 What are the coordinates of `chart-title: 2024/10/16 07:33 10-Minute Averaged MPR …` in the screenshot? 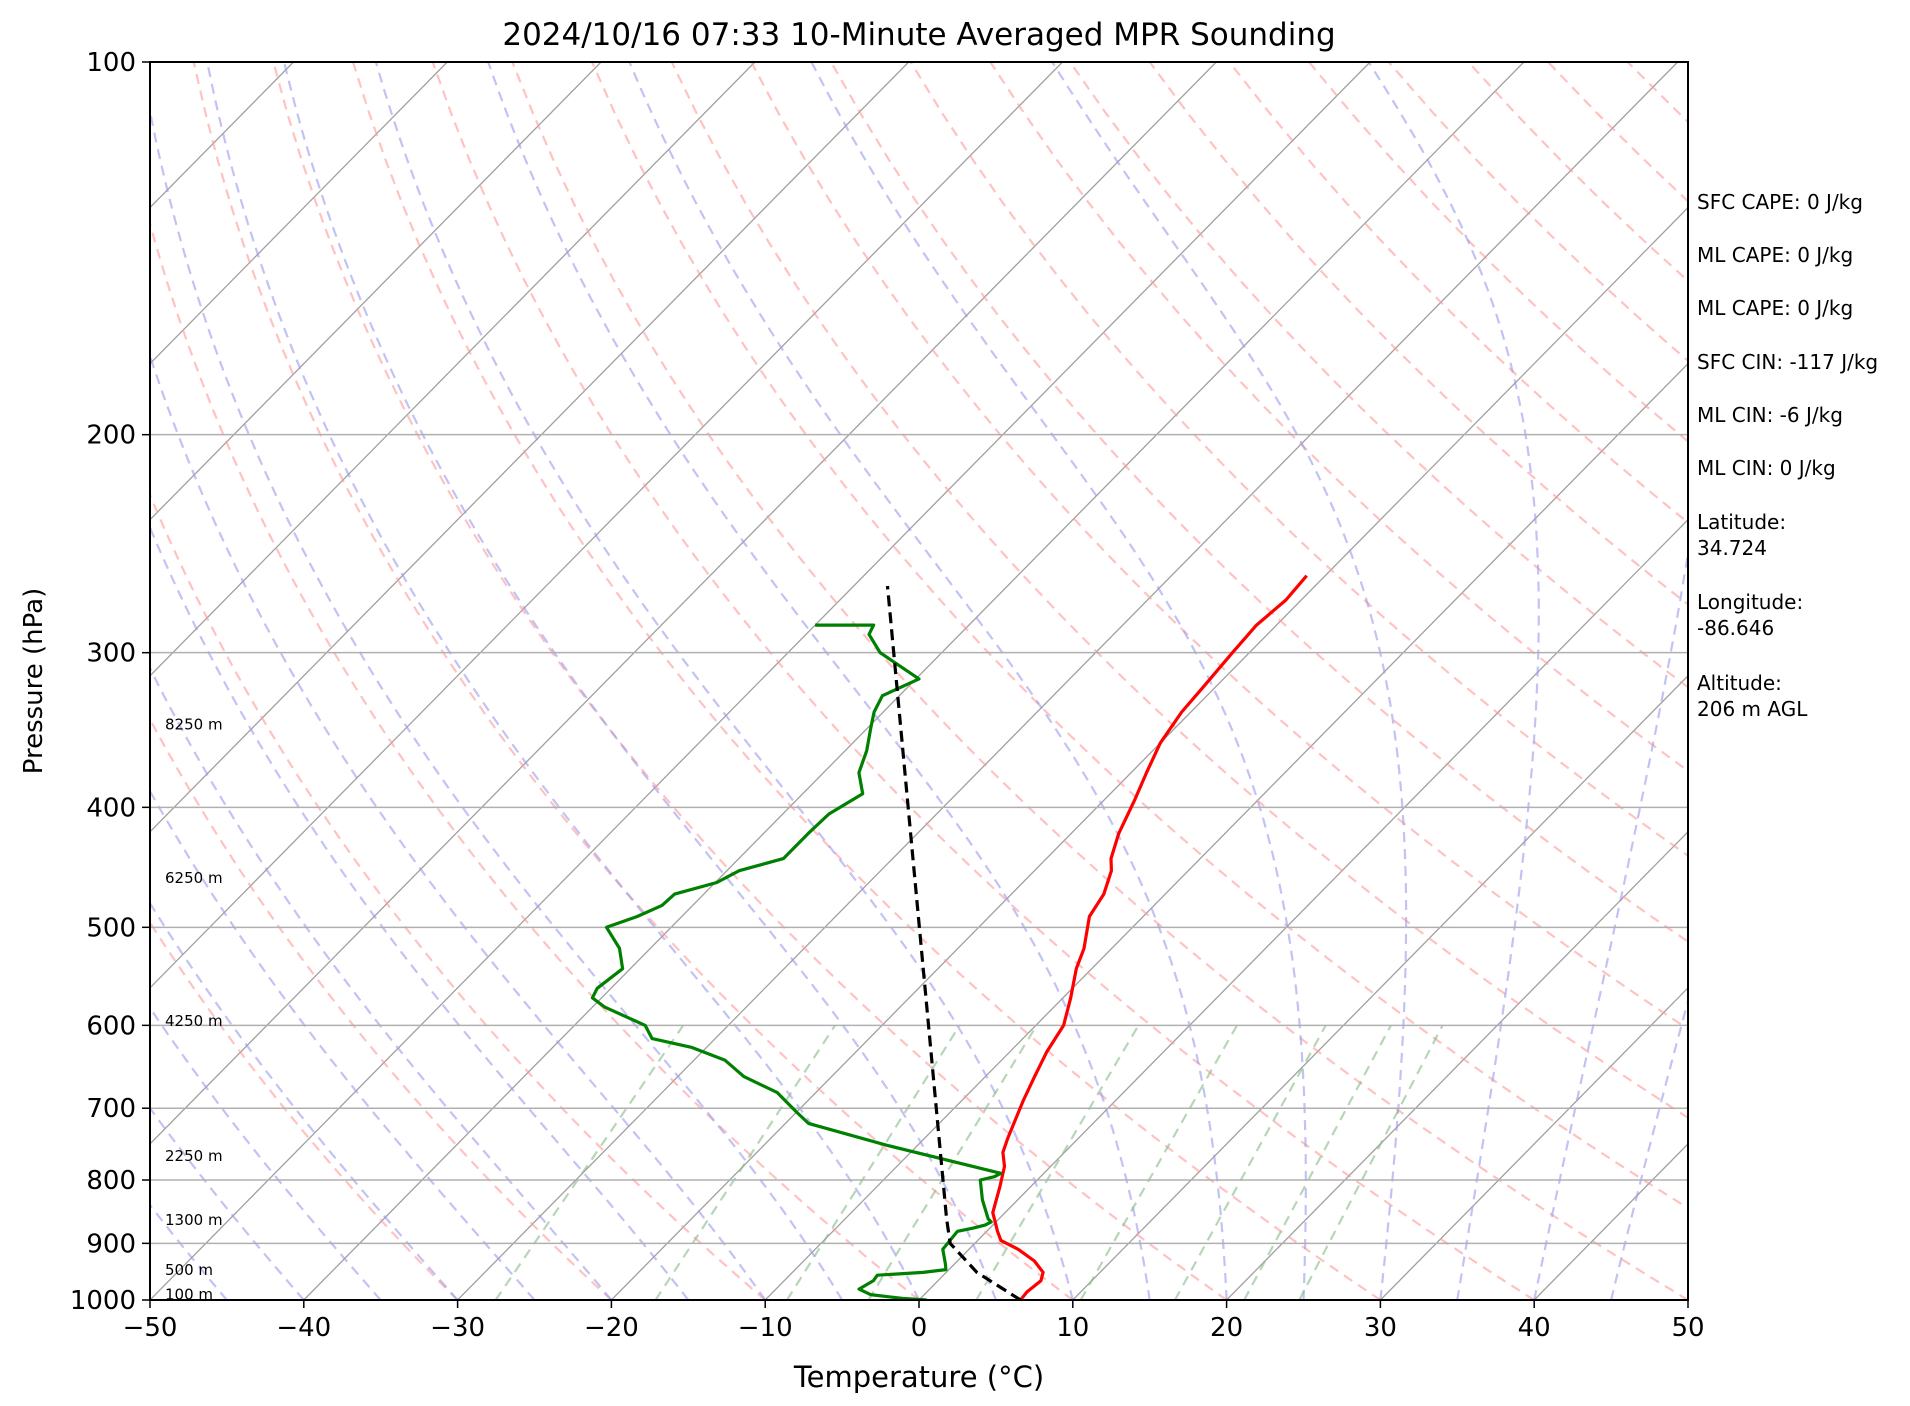 It's located at (918, 35).